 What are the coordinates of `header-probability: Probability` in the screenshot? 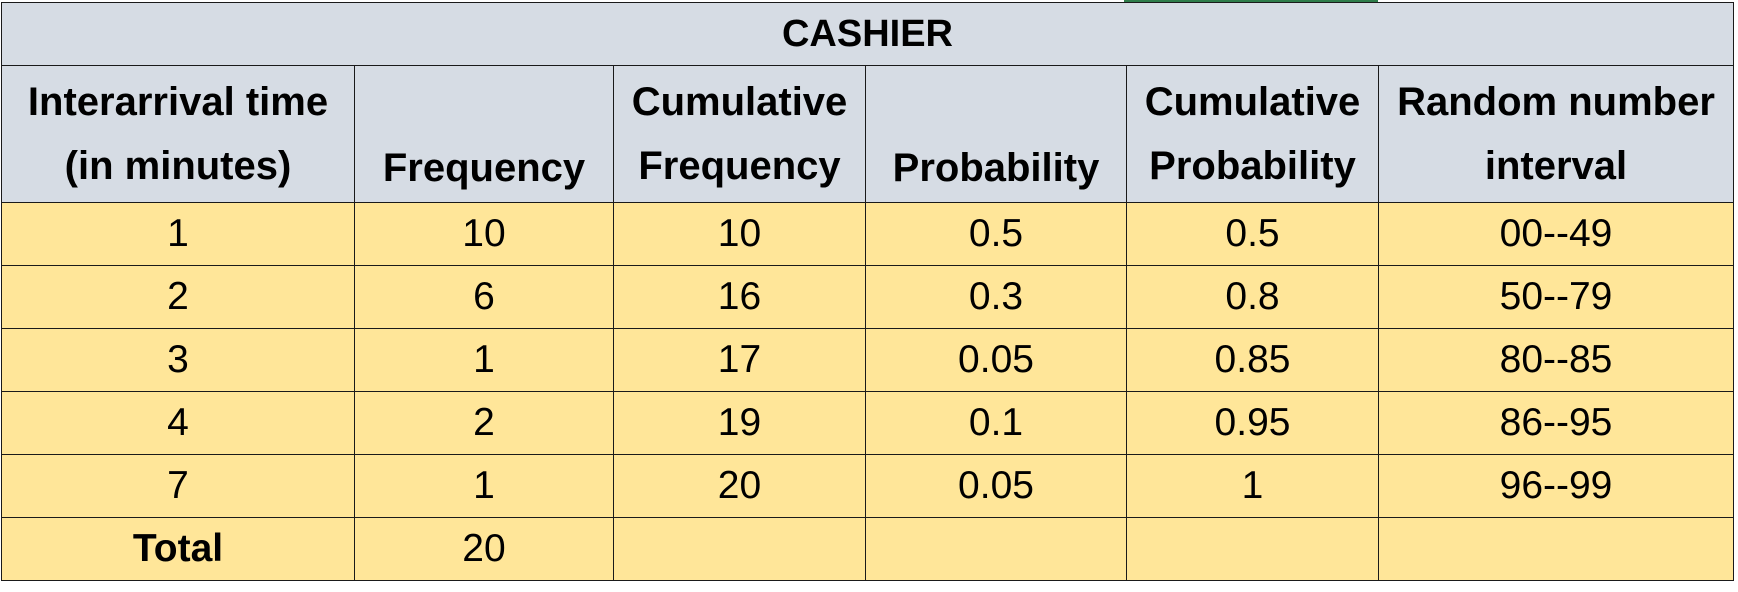 It's located at (996, 134).